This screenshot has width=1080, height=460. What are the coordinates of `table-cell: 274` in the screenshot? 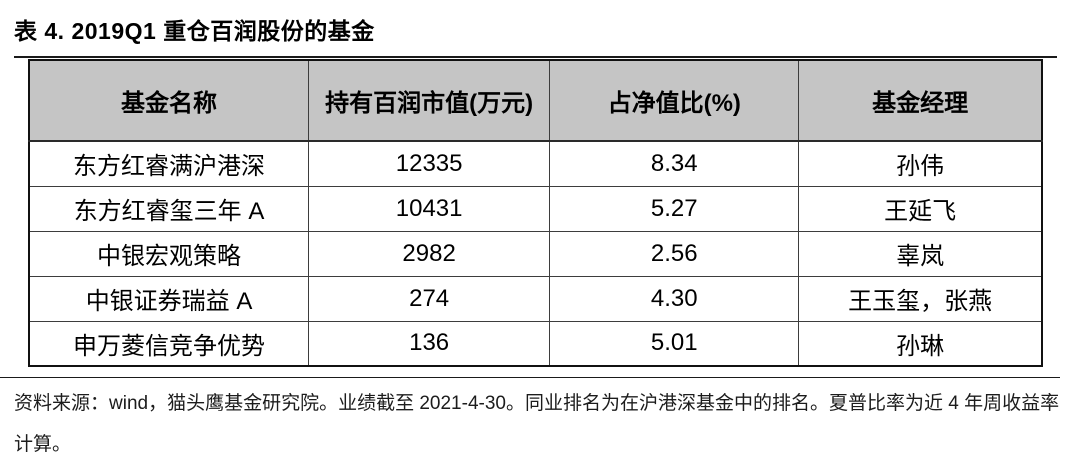 It's located at (429, 298).